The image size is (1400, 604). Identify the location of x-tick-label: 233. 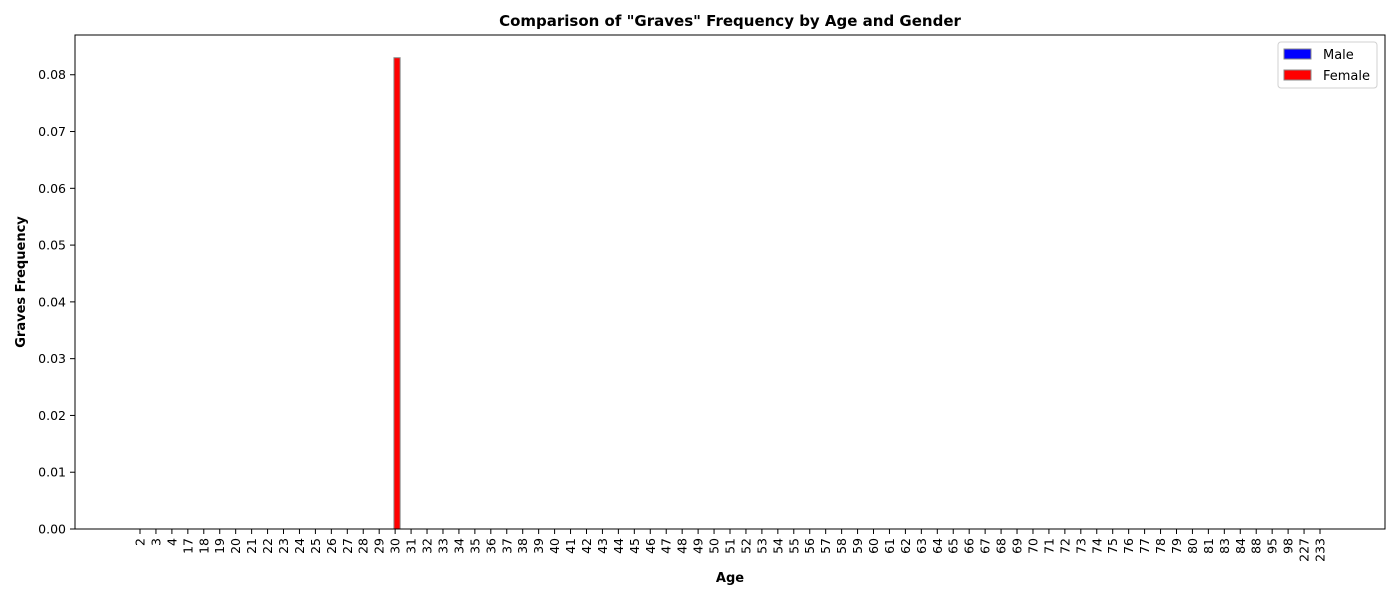
(1320, 550).